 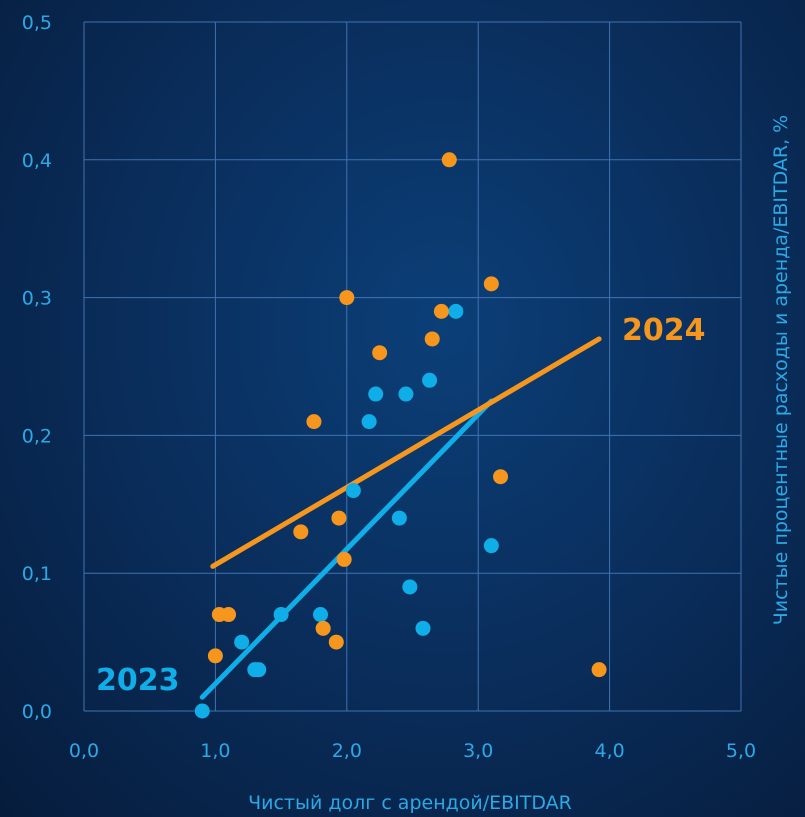 I want to click on trend-line-2024, so click(x=406, y=452).